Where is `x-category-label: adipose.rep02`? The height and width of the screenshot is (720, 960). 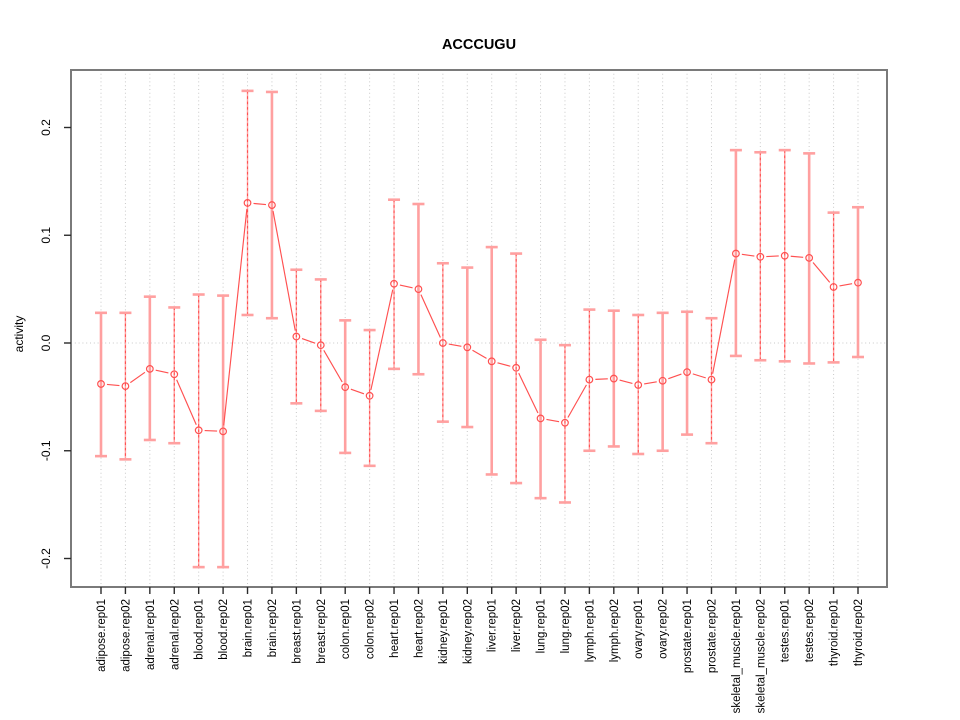
x-category-label: adipose.rep02 is located at coordinates (126, 635).